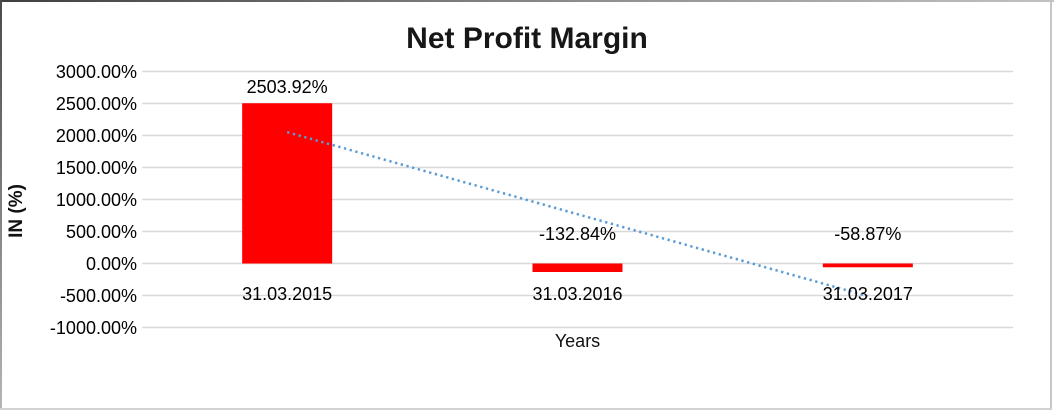  I want to click on y-axis-tick-label: 1500.00%, so click(96, 167).